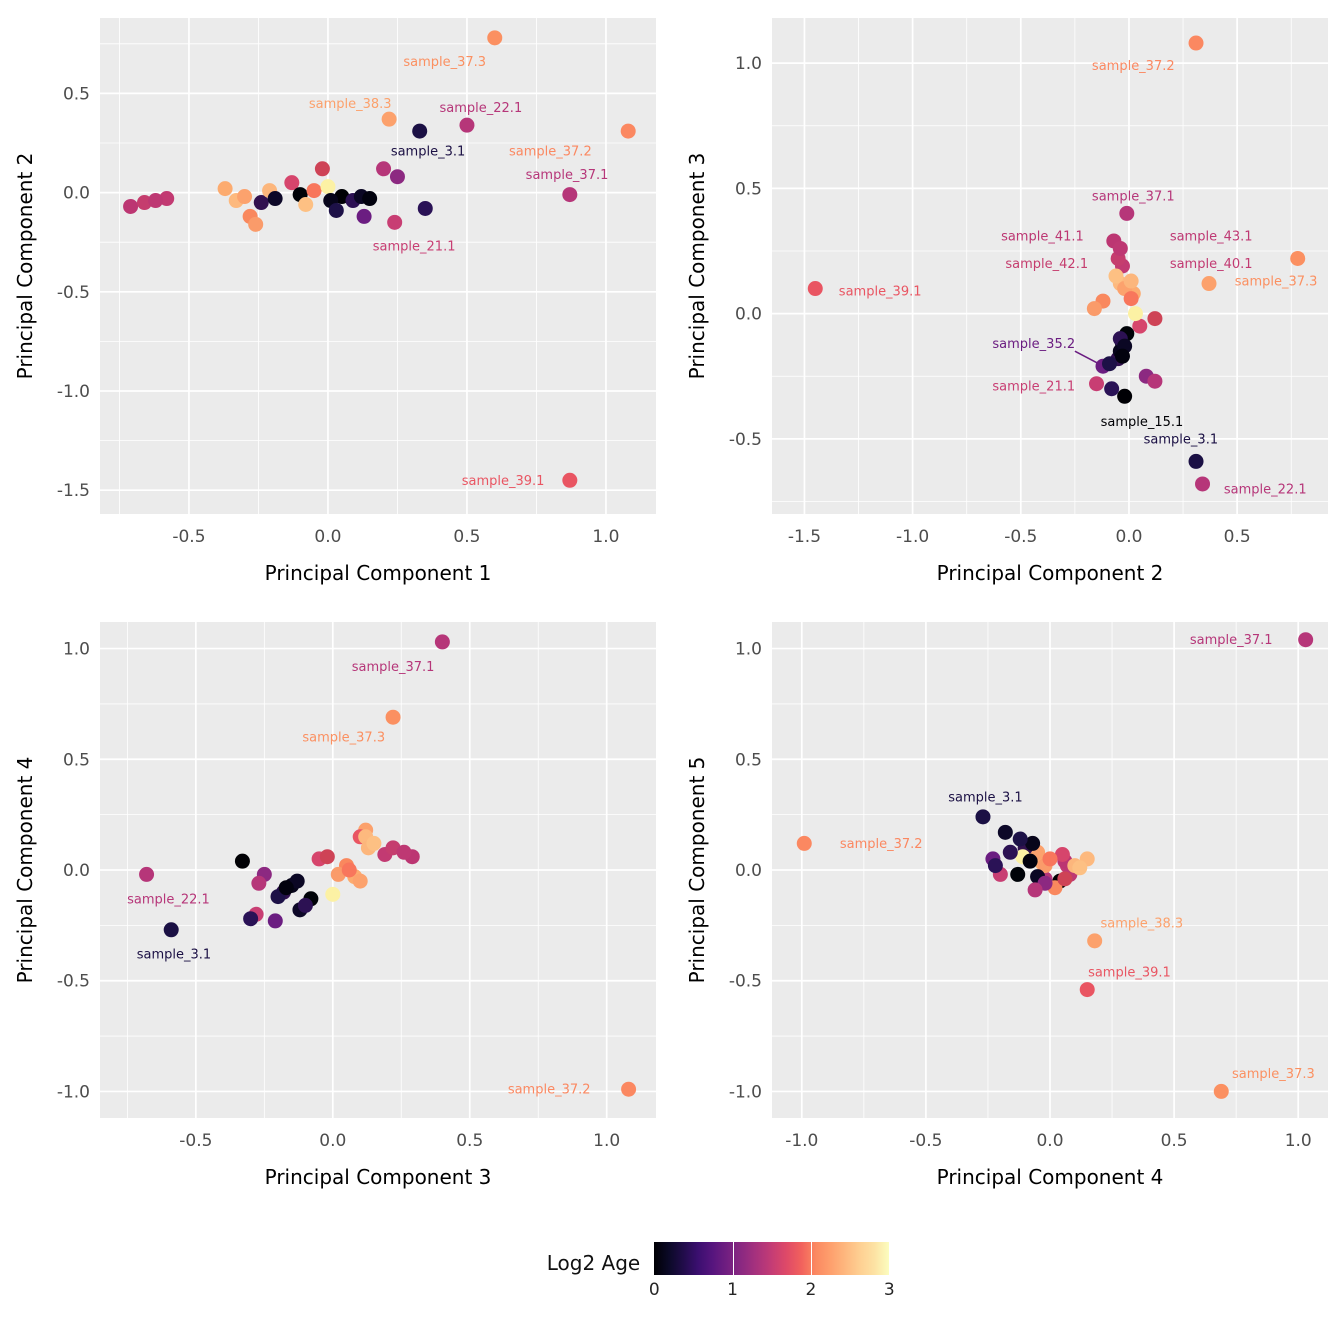  I want to click on point-label: sample_40.1, so click(1211, 264).